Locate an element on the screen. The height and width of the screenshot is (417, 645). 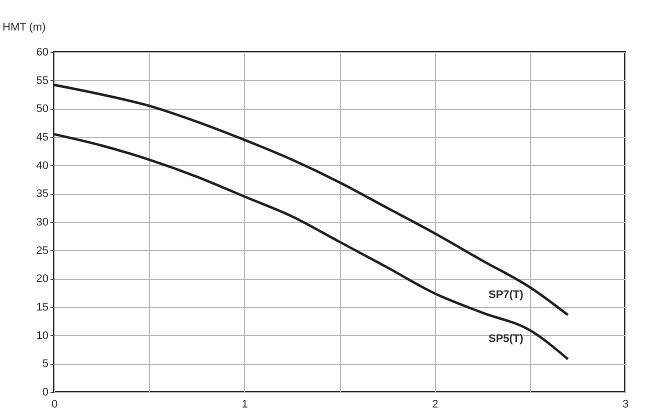
y-tick-label: 45 is located at coordinates (42, 138).